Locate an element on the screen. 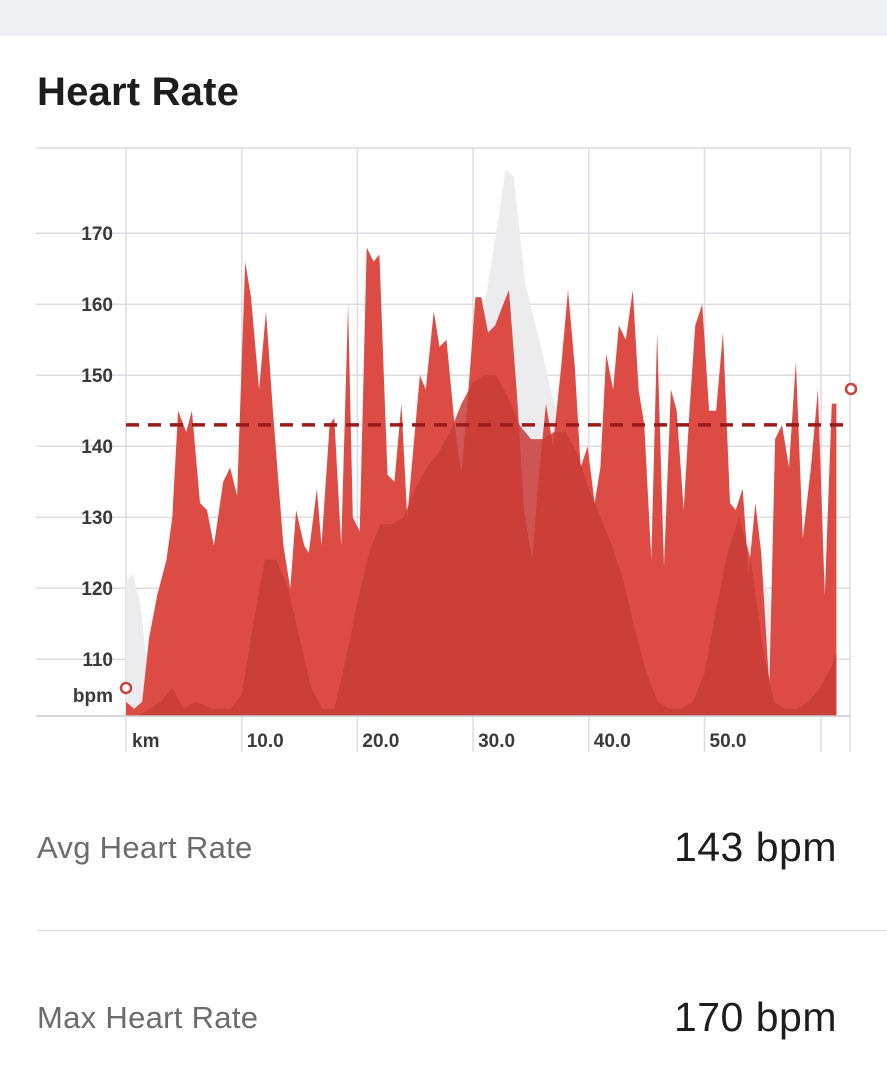 This screenshot has height=1080, width=887. x-tick-label: 10.0 is located at coordinates (265, 741).